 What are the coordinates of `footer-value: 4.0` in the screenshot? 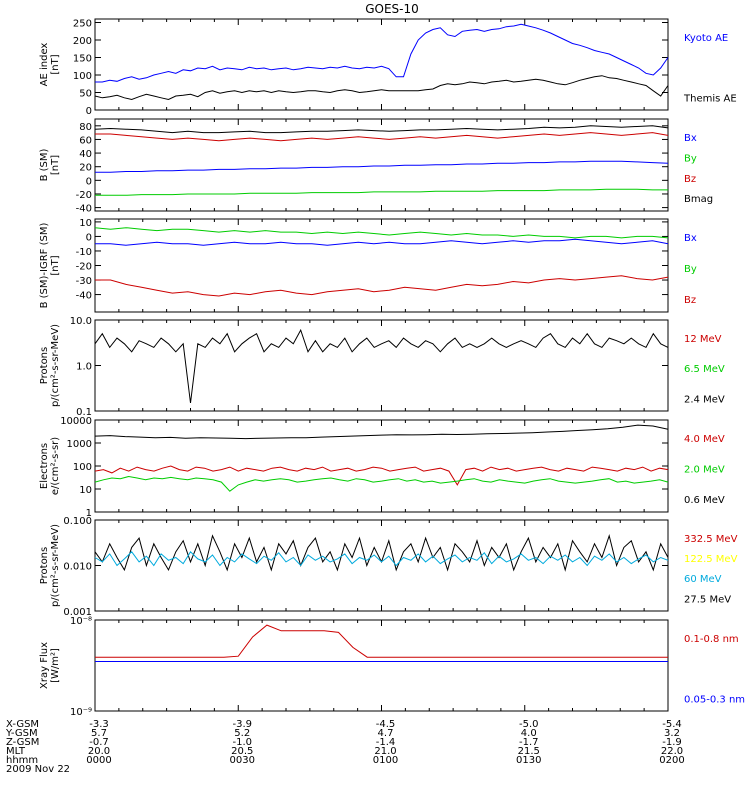 It's located at (529, 733).